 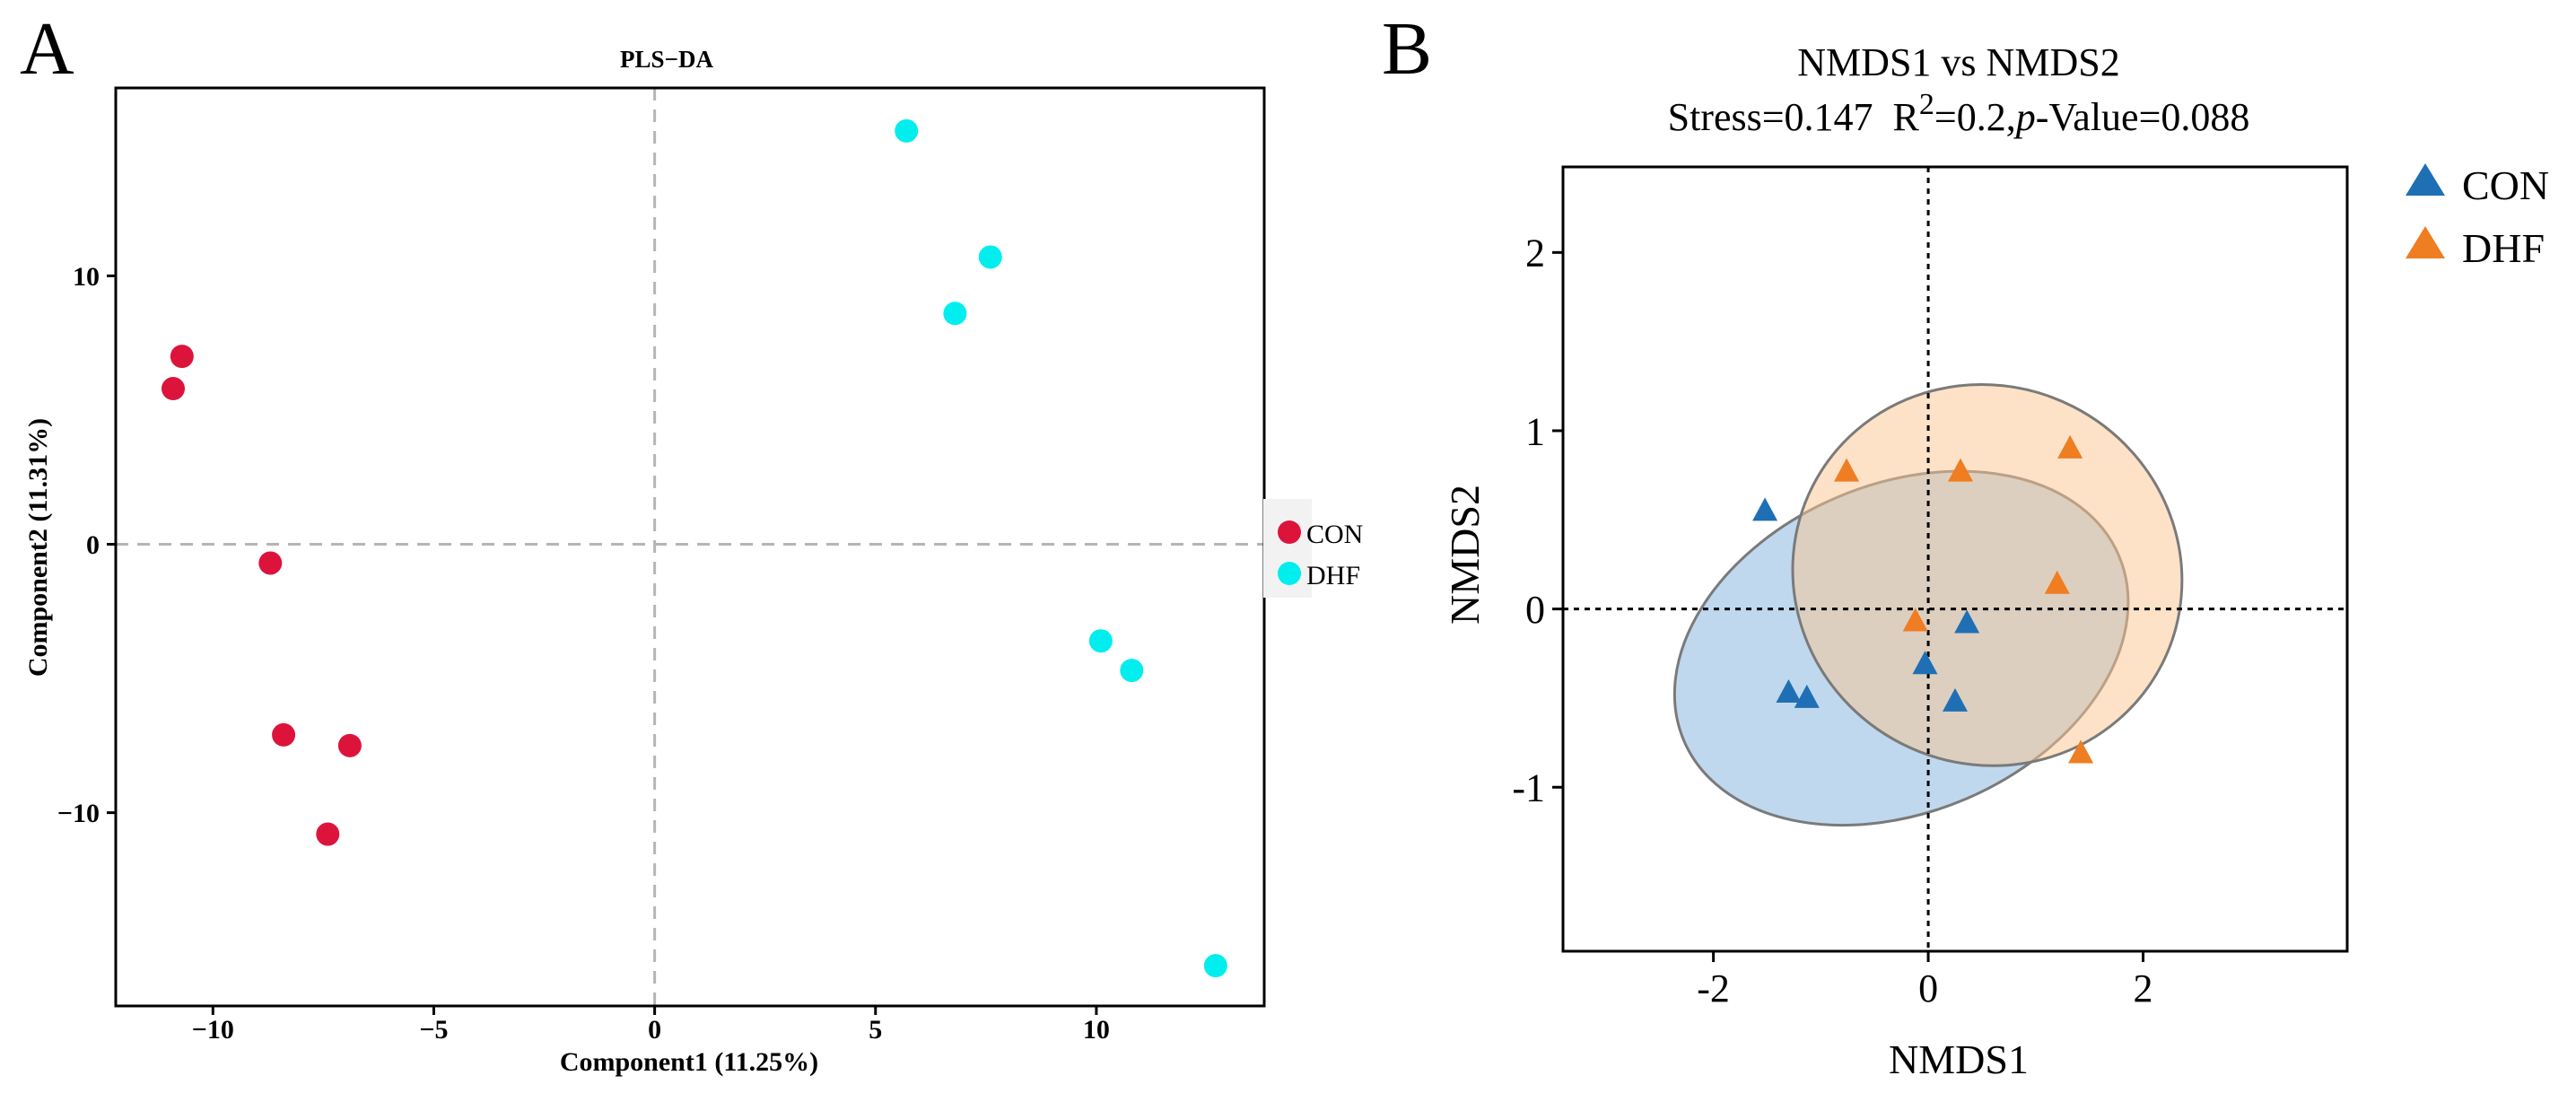 I want to click on panel-b-subtitle-p-letter: p, so click(x=2025, y=117).